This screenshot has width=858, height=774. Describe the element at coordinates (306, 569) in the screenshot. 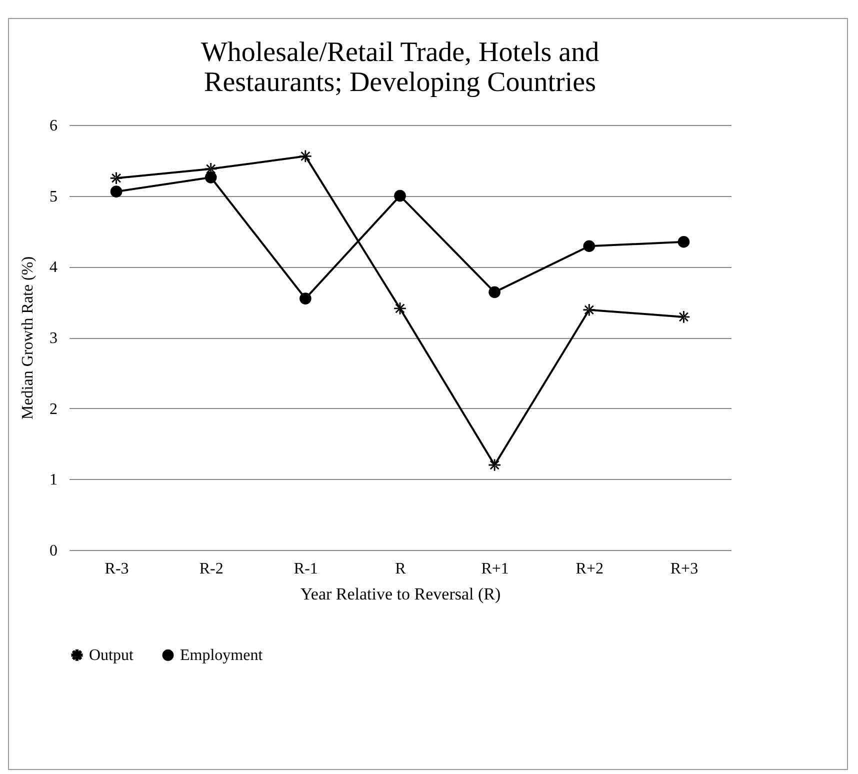

I see `x-tick-label: R-1` at that location.